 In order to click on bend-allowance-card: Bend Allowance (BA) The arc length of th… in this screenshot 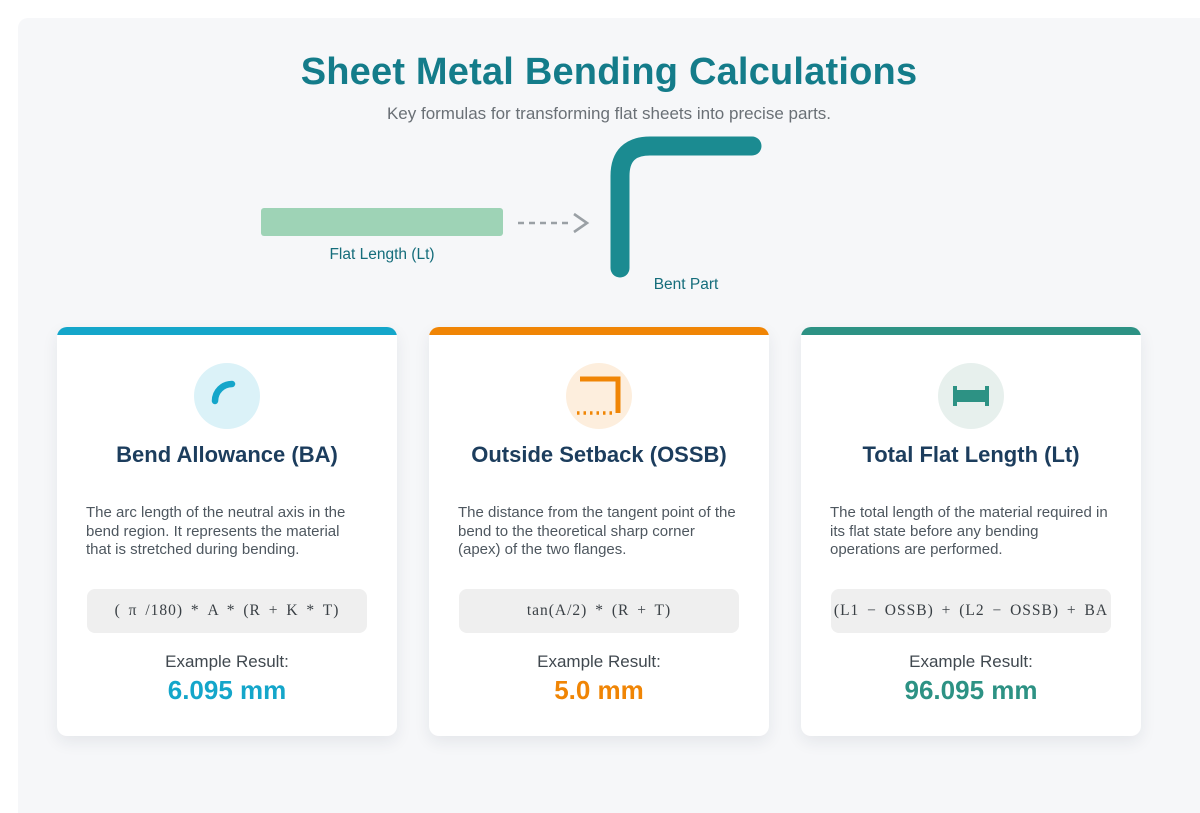, I will do `click(227, 531)`.